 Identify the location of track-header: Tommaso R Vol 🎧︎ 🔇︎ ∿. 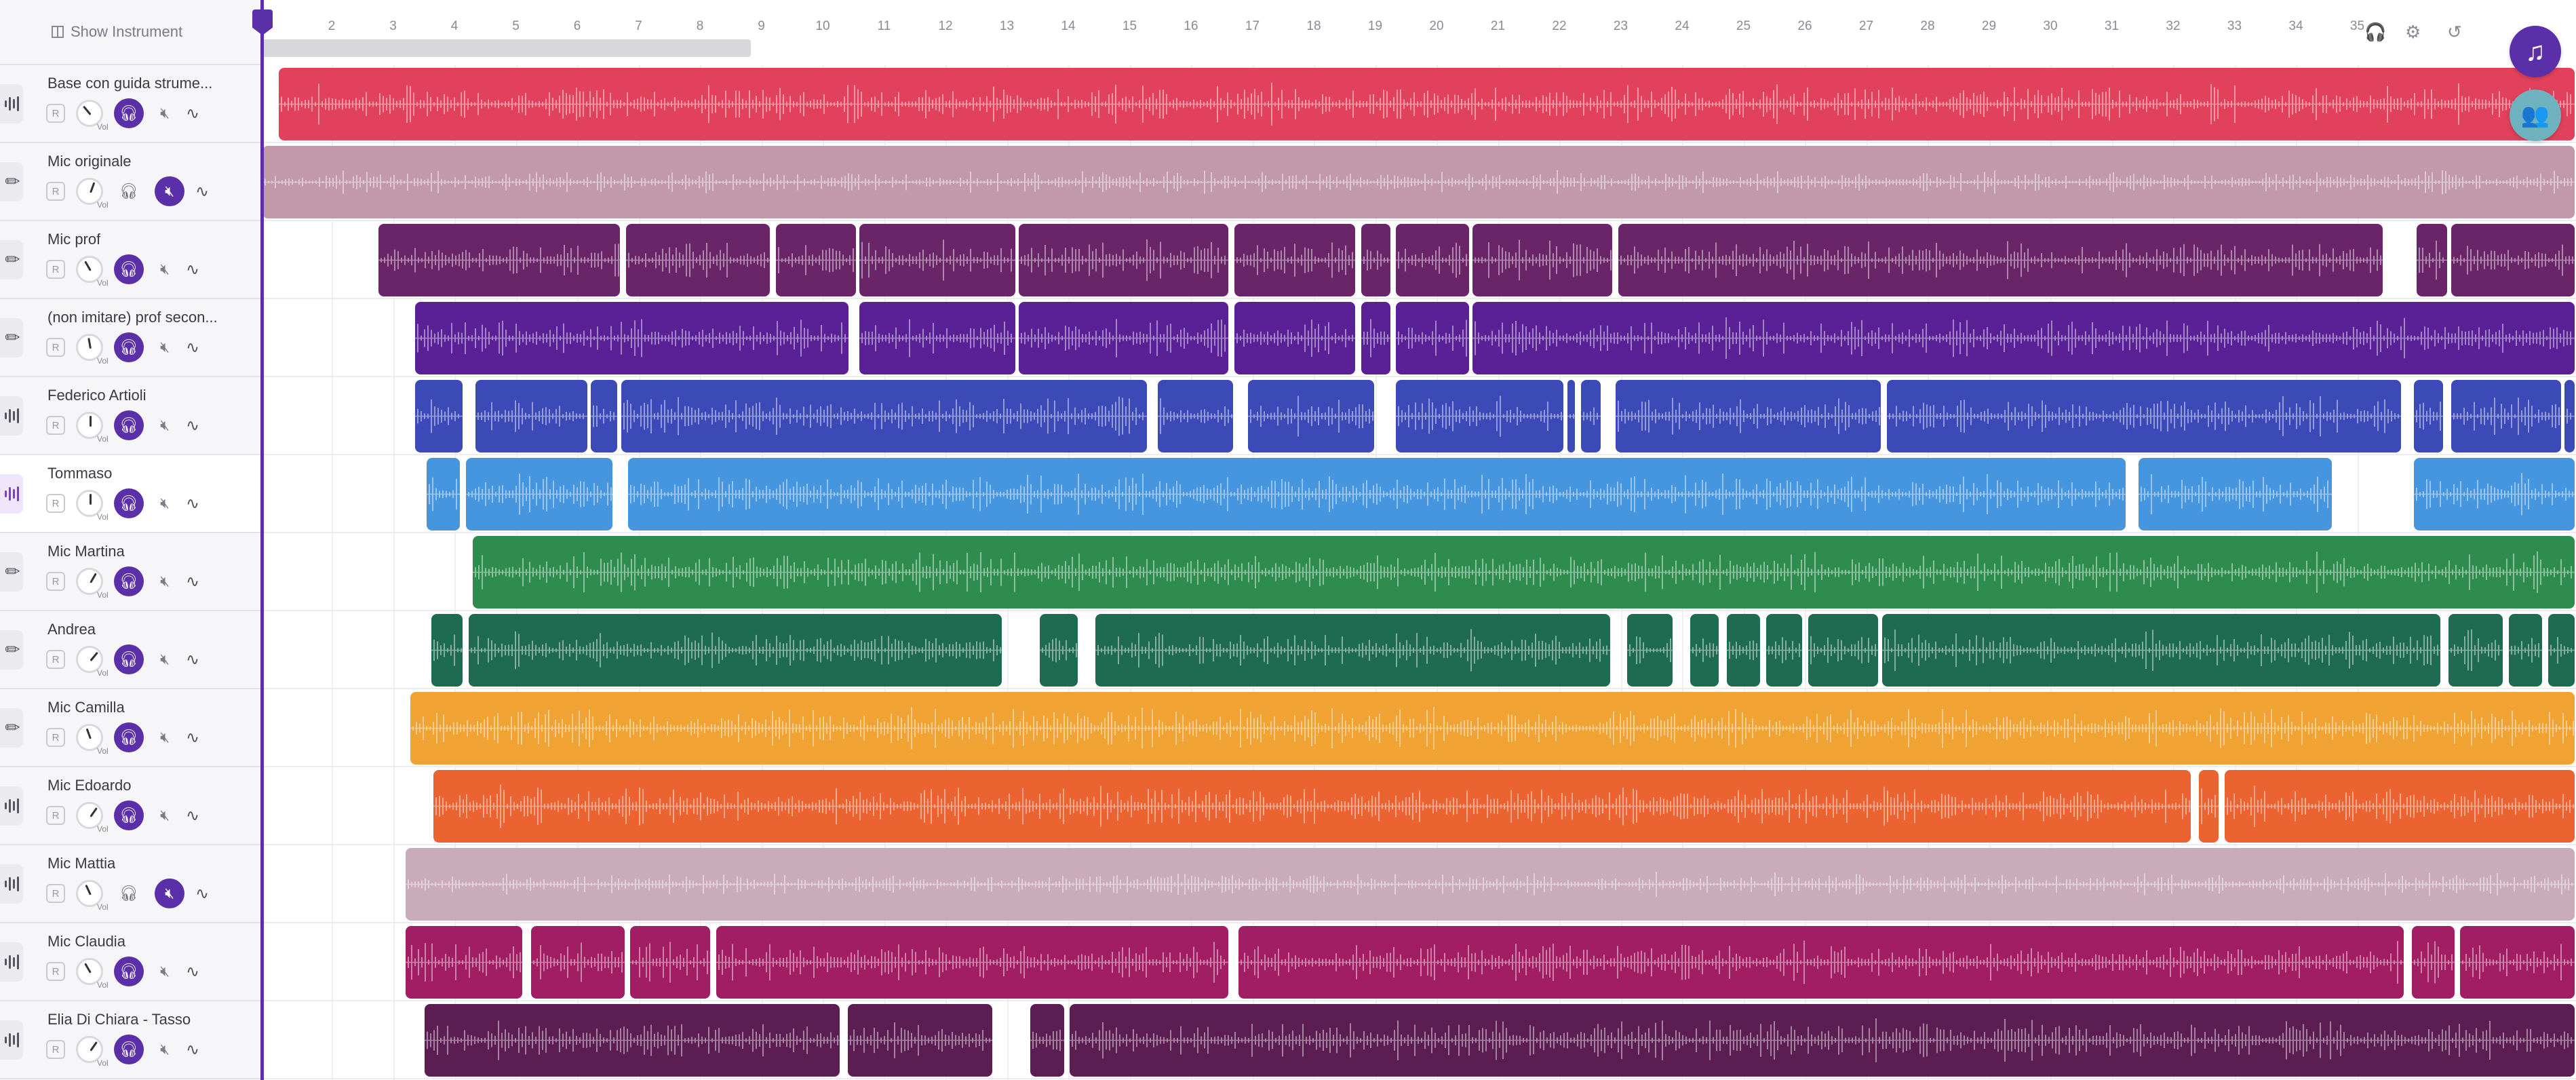
(130, 494).